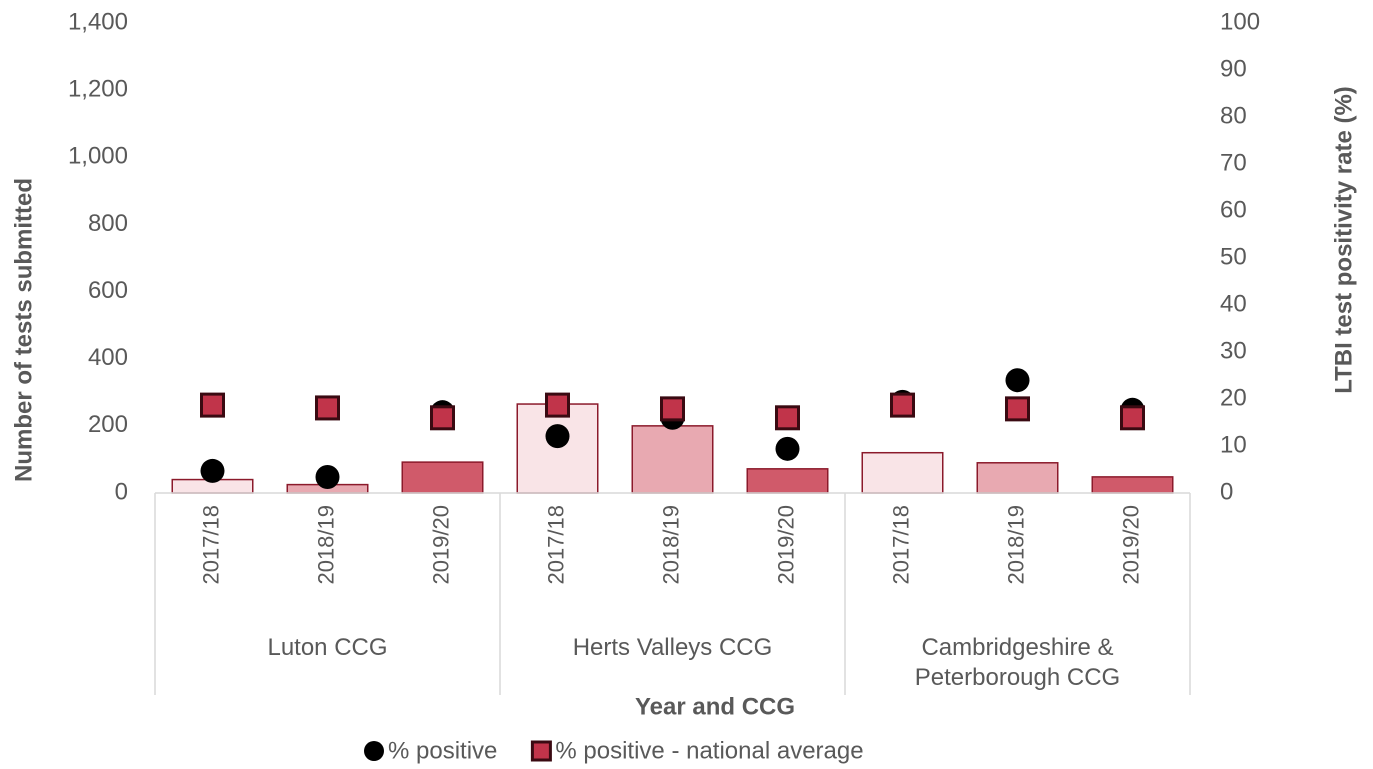 The image size is (1373, 769). What do you see at coordinates (1233, 303) in the screenshot?
I see `y2-tick-label: 40` at bounding box center [1233, 303].